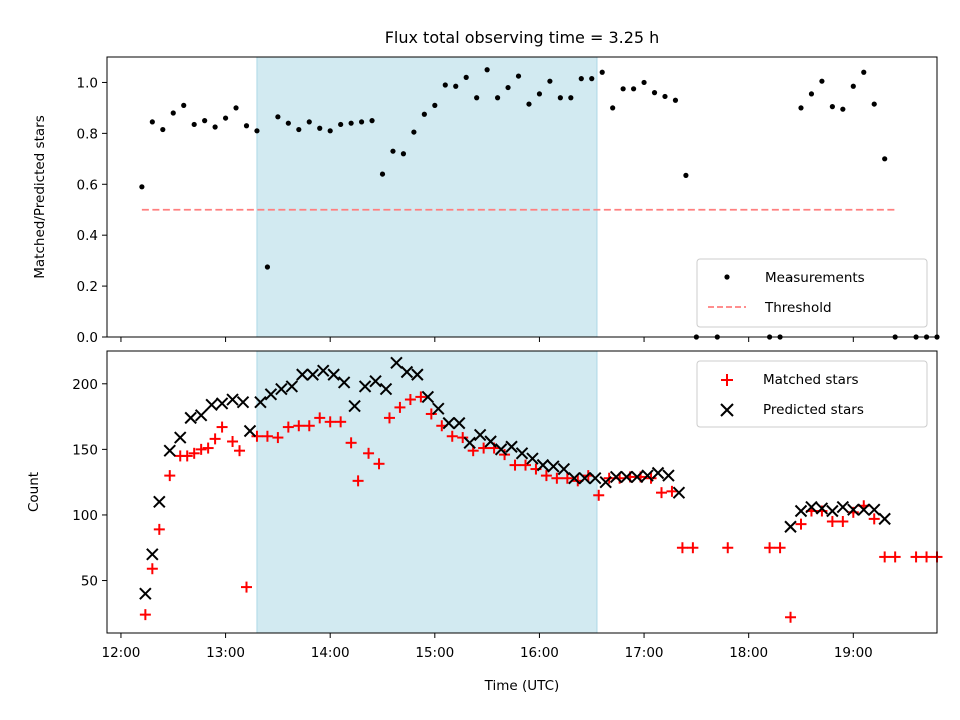 The image size is (960, 720). What do you see at coordinates (434, 653) in the screenshot?
I see `x-tick-label: 15:00` at bounding box center [434, 653].